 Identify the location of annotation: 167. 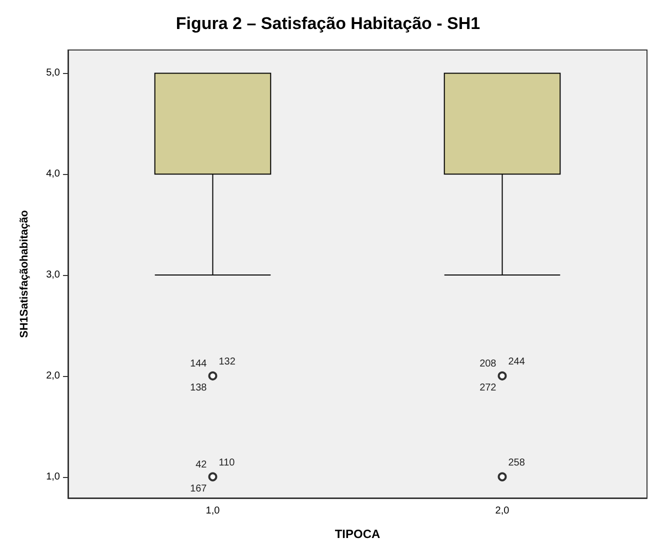
(199, 488).